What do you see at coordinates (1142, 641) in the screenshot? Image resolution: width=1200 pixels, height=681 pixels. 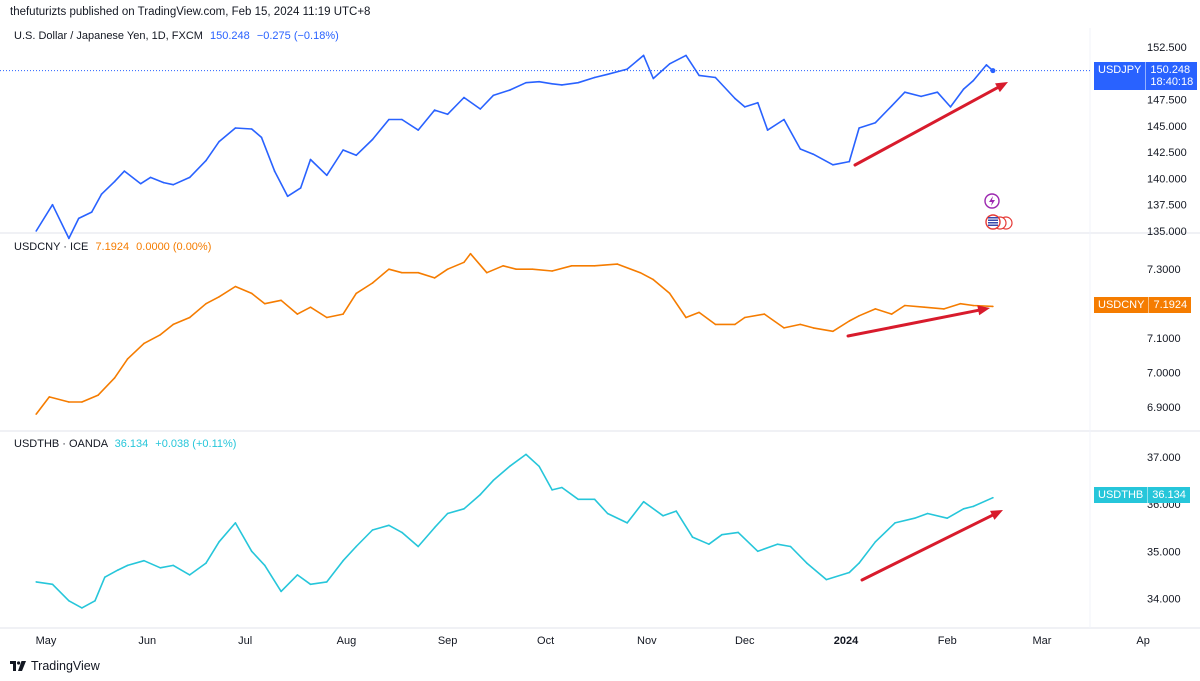 I see `x-tick-label: Ap` at bounding box center [1142, 641].